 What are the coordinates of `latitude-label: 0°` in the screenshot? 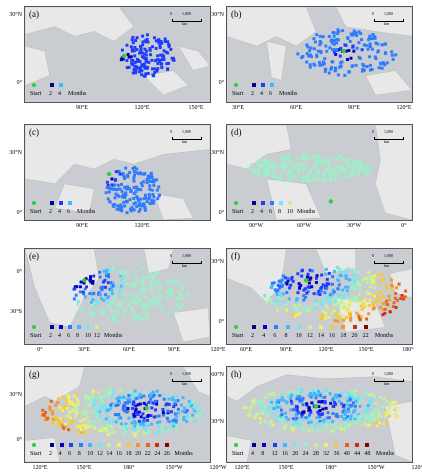 It's located at (221, 322).